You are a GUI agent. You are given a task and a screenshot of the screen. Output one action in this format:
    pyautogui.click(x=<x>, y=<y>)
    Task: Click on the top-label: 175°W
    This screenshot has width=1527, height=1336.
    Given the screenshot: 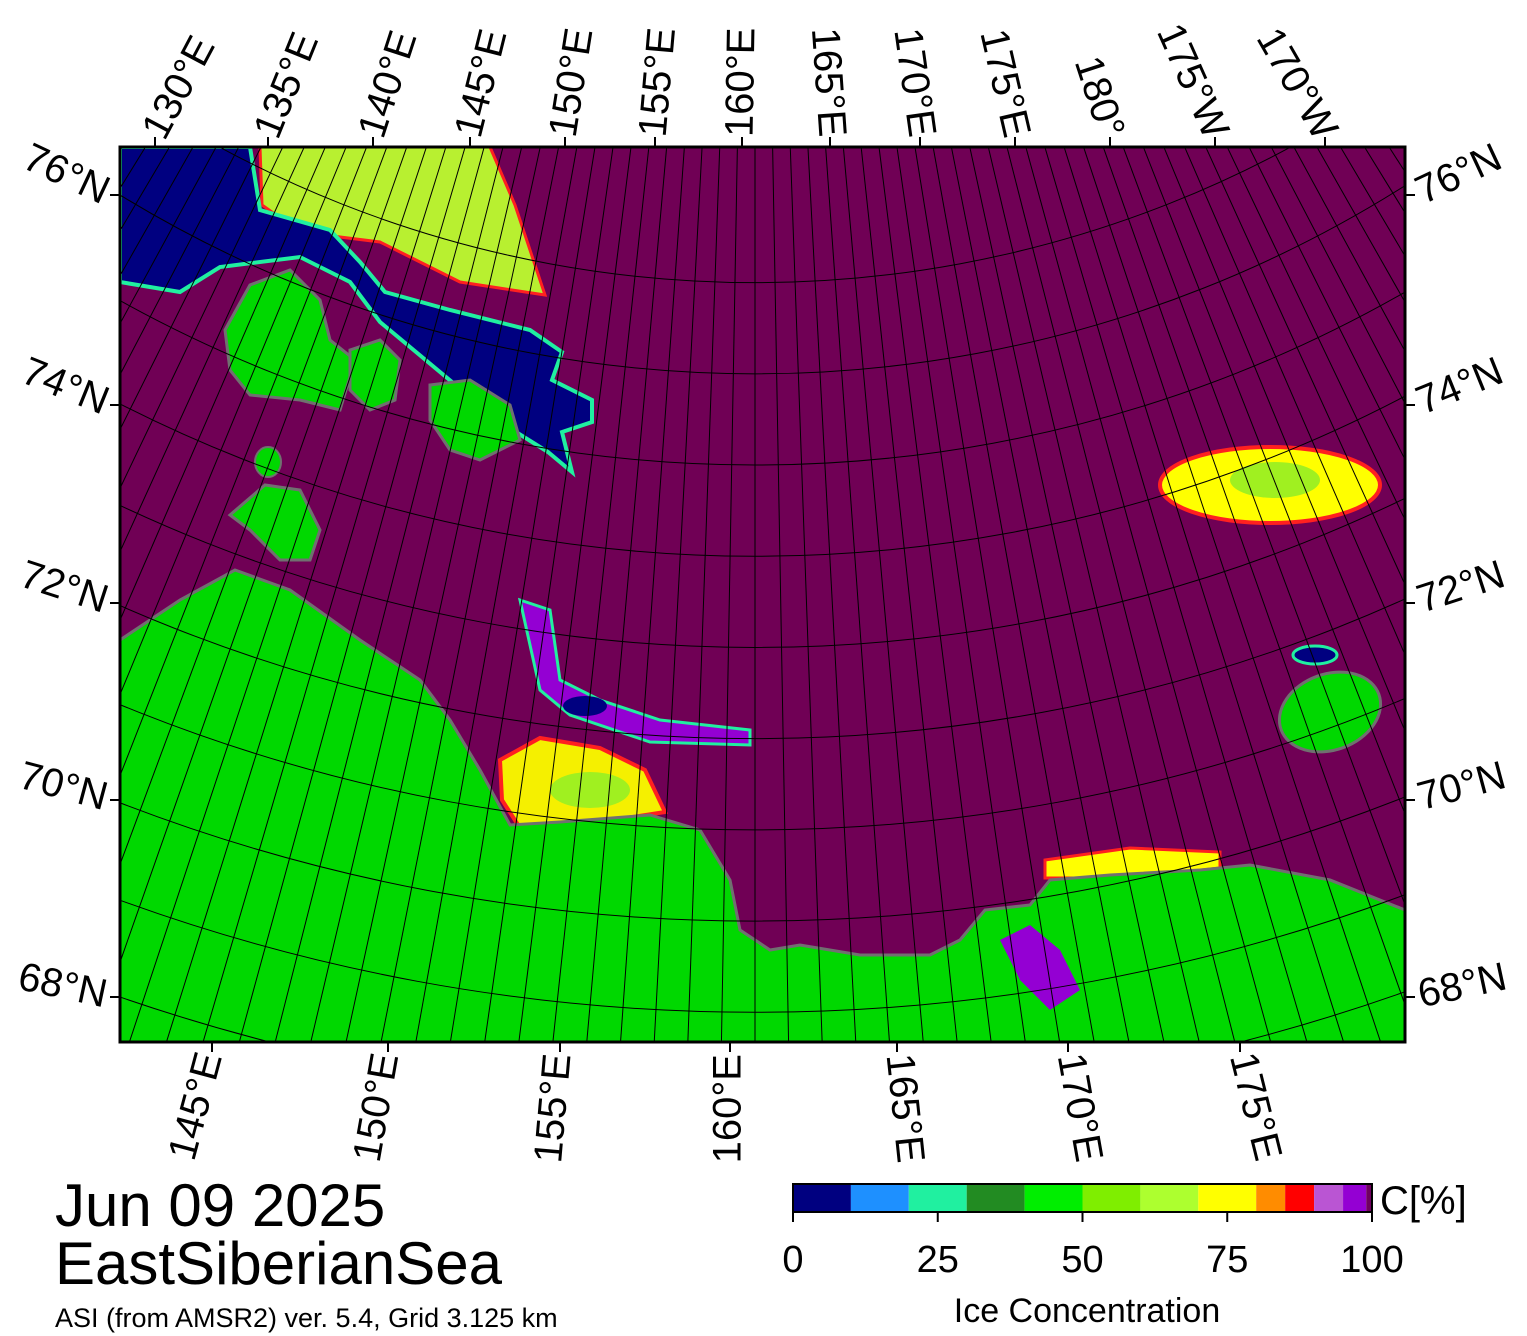 What is the action you would take?
    pyautogui.click(x=1192, y=81)
    